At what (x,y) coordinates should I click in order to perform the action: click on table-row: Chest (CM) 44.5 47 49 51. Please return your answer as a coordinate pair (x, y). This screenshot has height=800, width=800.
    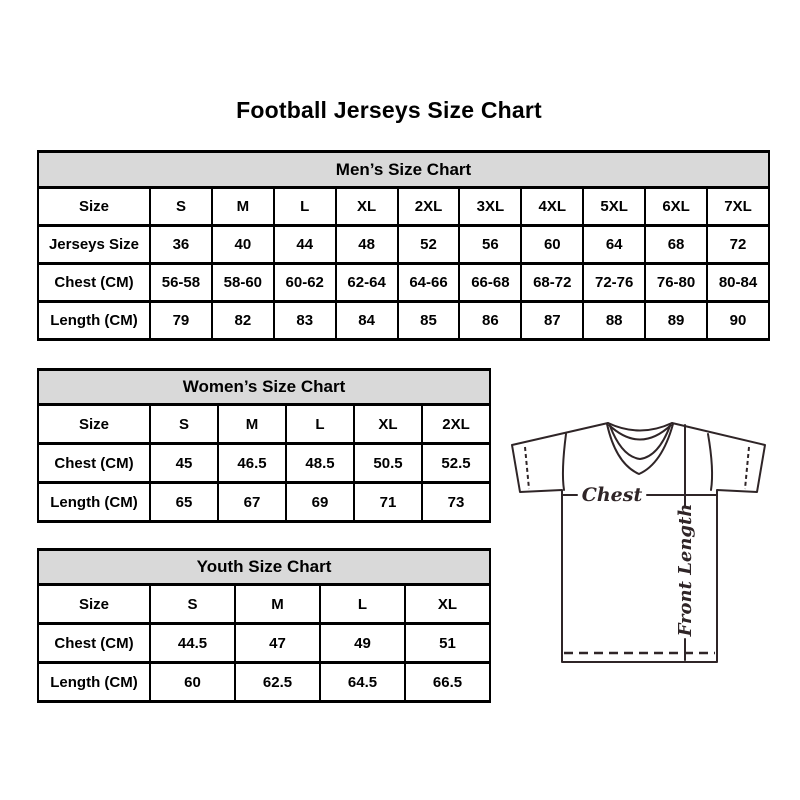
    Looking at the image, I should click on (264, 643).